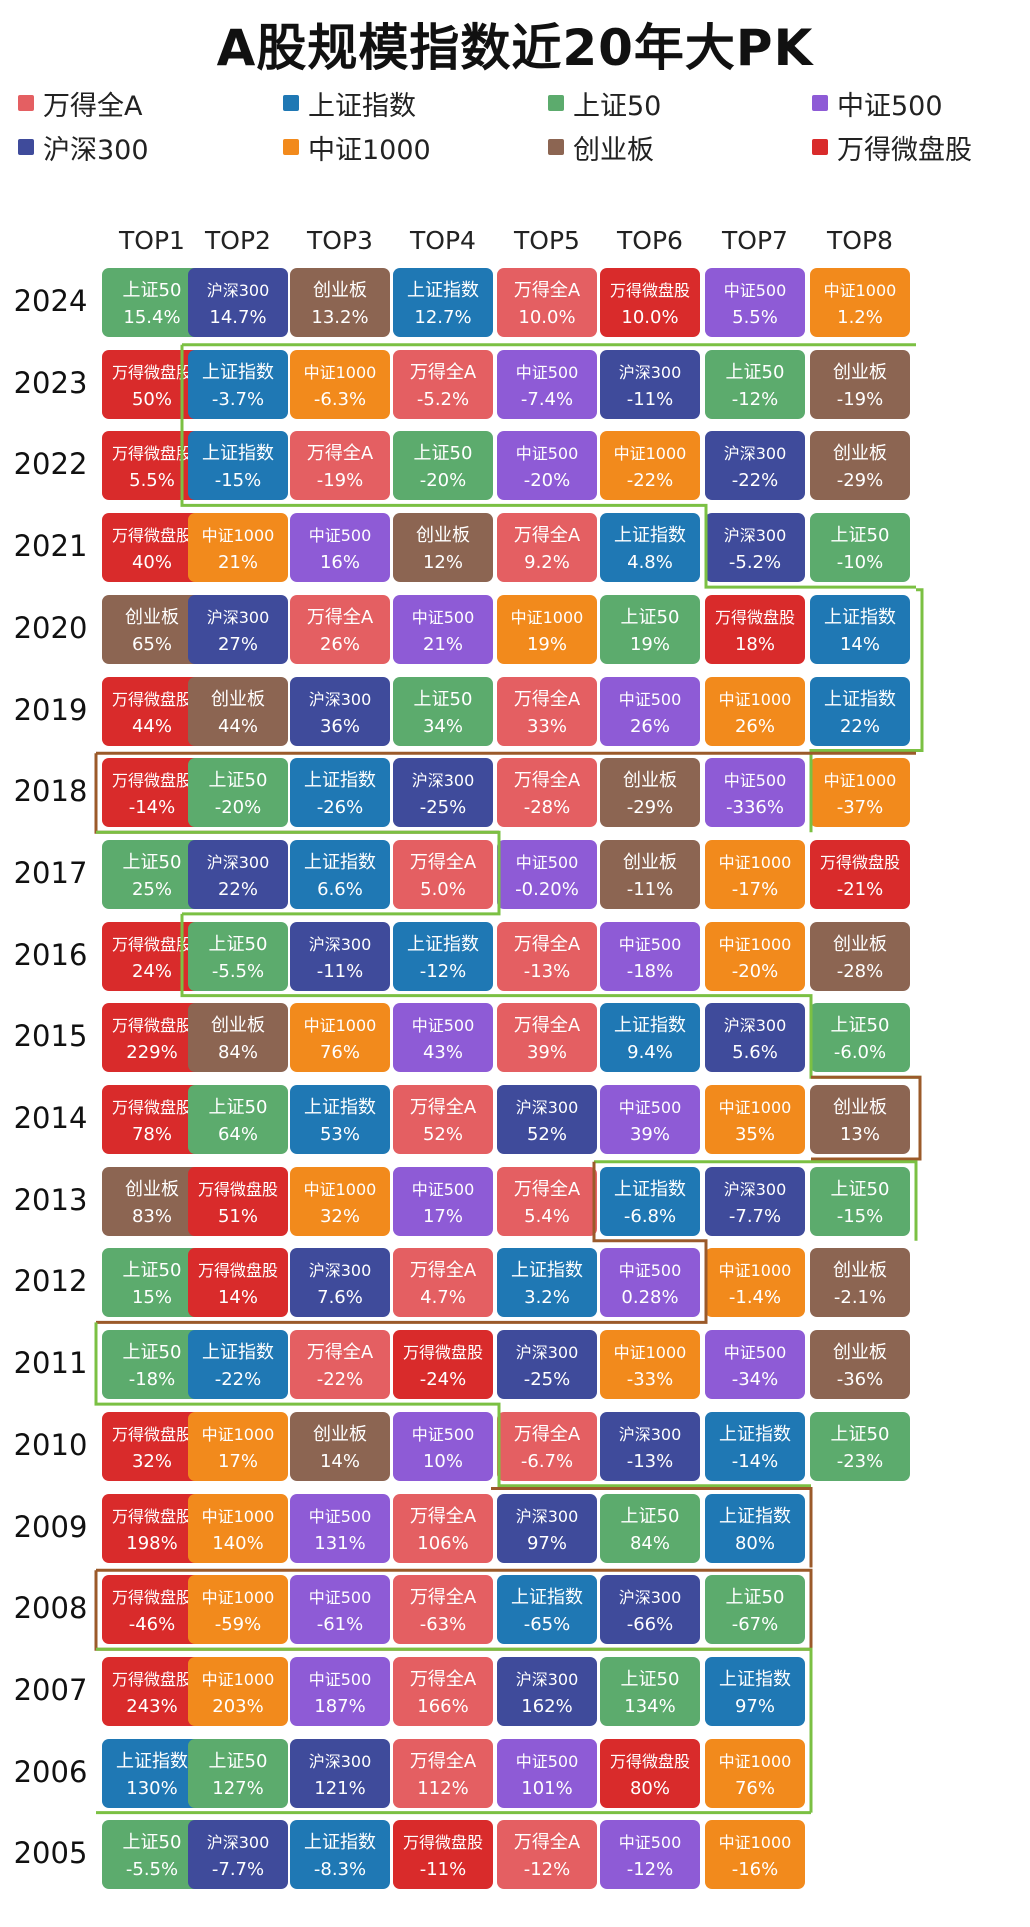  I want to click on ranking-cell: 万得微盘股 78%, so click(152, 1119).